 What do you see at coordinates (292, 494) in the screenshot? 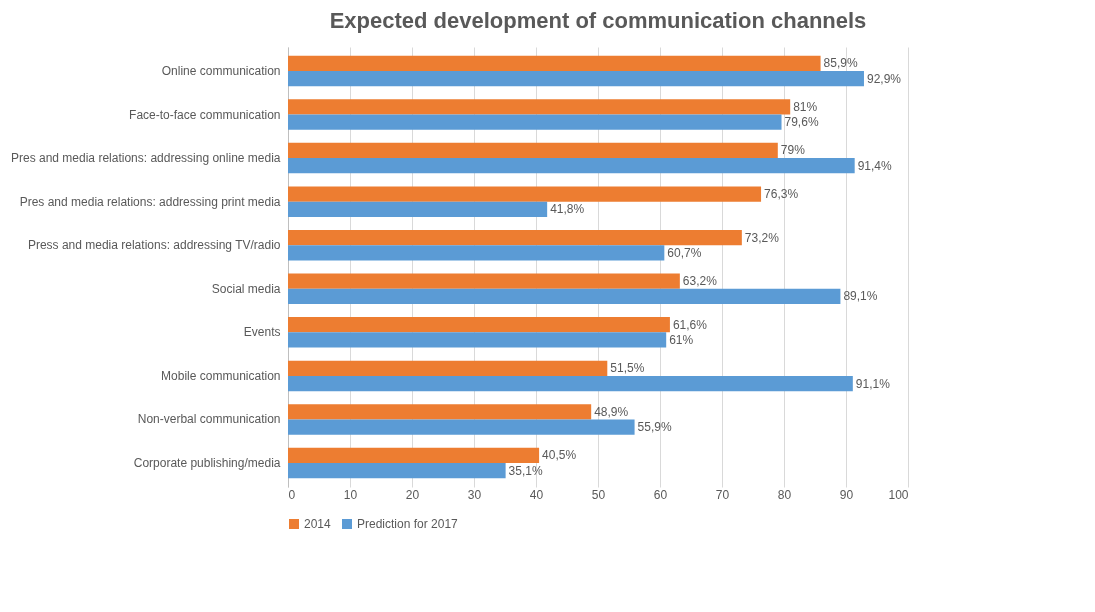
I see `x-tick-label: 0` at bounding box center [292, 494].